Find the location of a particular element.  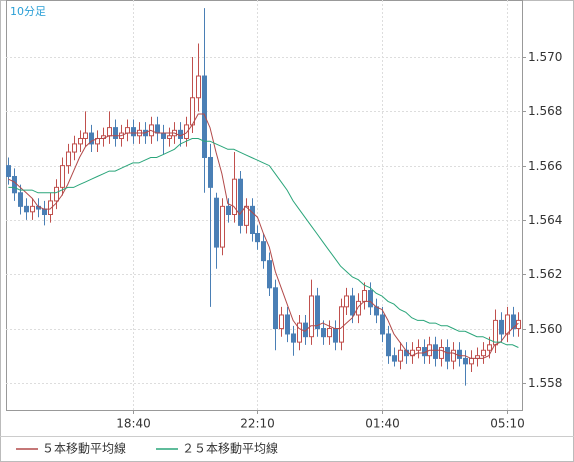

y-tick-label: 1.568 is located at coordinates (545, 111).